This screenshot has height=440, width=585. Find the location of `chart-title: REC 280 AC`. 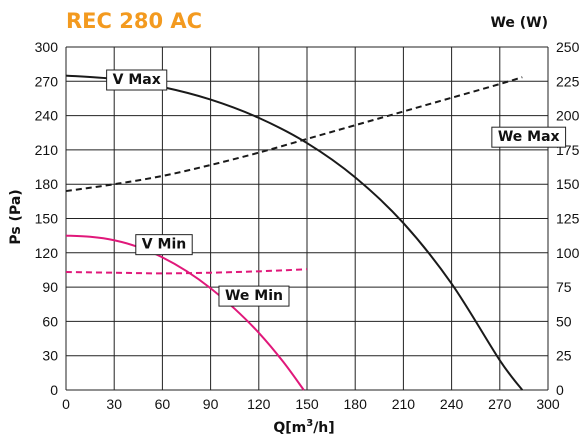

chart-title: REC 280 AC is located at coordinates (134, 21).